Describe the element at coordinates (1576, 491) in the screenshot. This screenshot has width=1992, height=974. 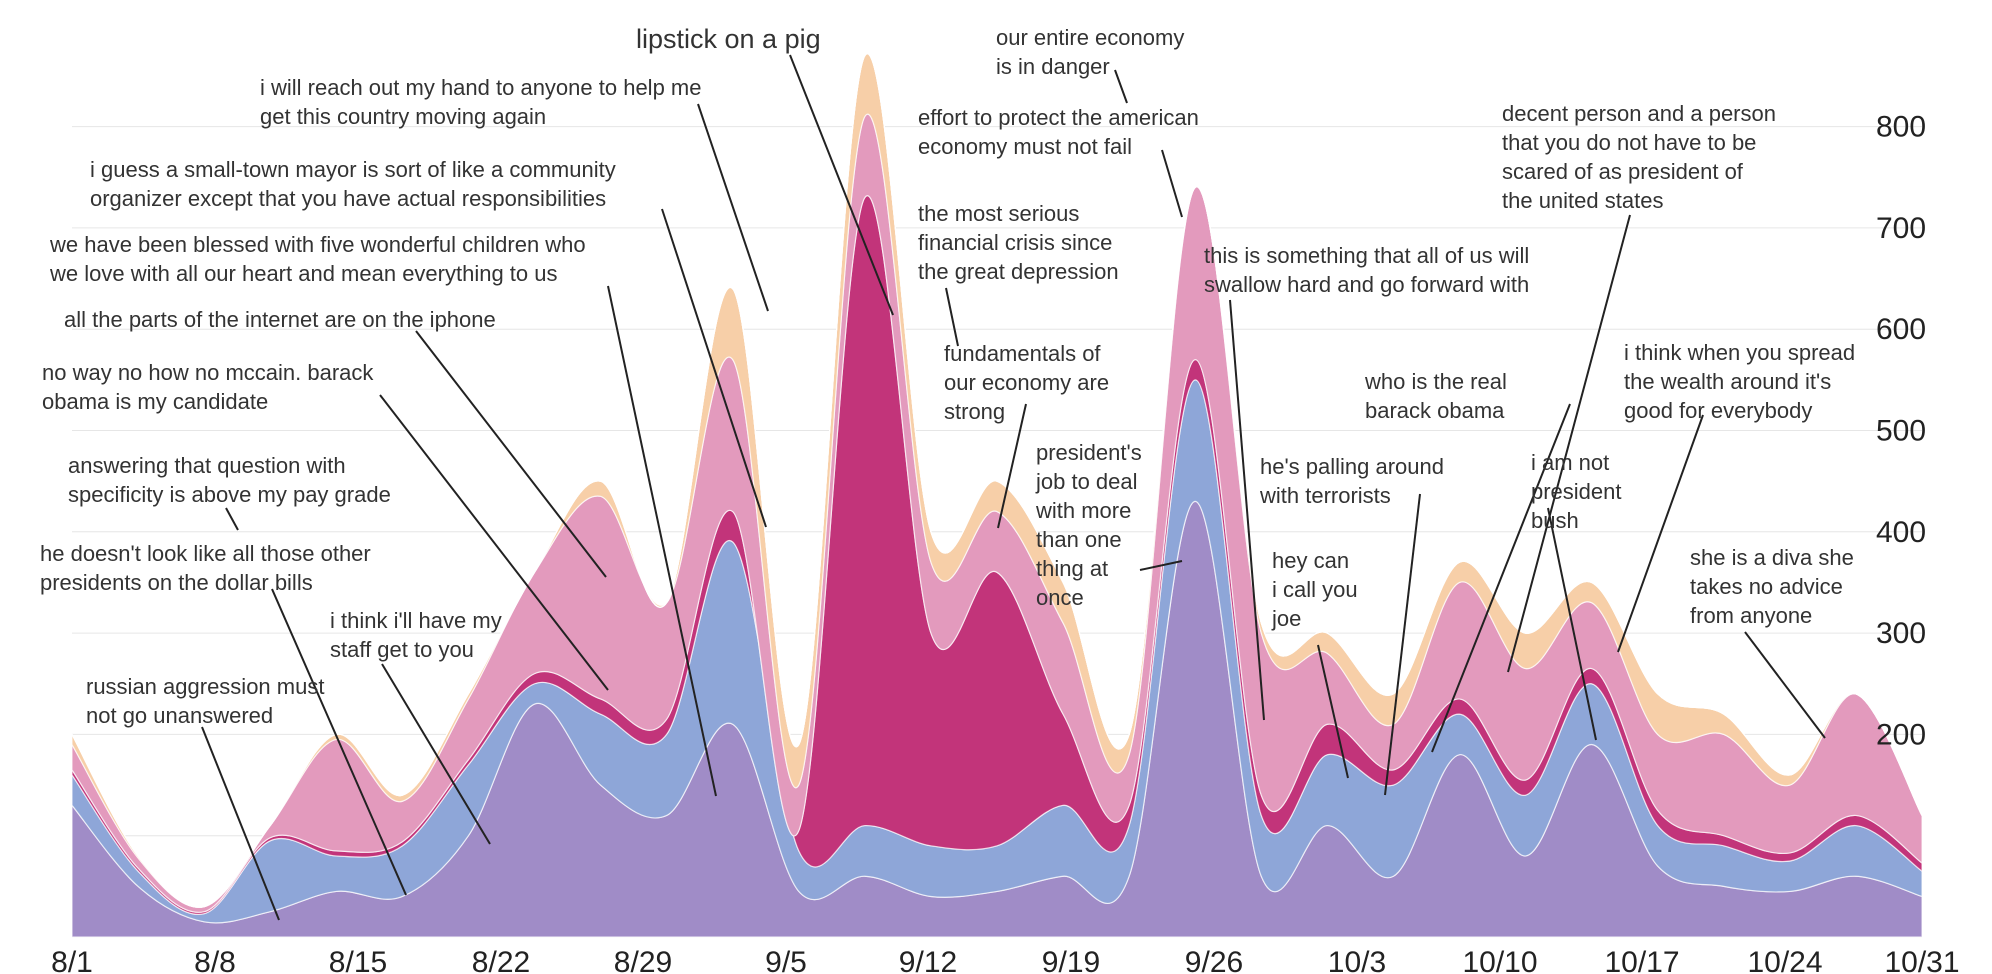
I see `annotation-text: president` at that location.